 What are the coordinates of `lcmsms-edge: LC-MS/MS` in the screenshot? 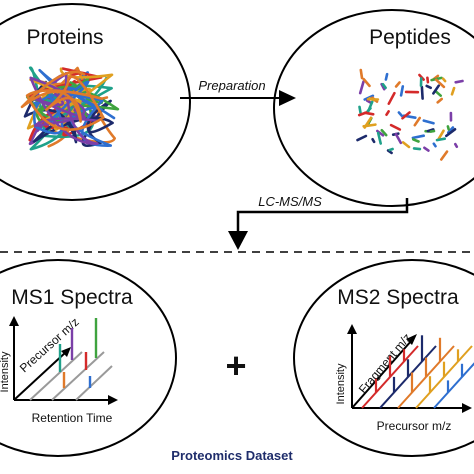 It's located at (318, 222).